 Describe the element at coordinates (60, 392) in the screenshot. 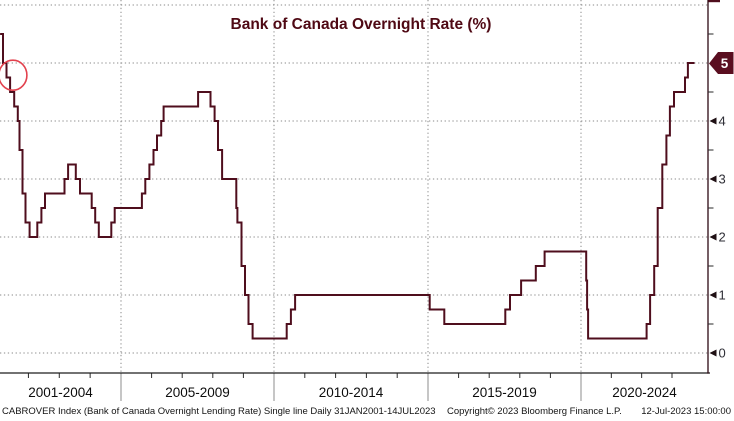

I see `x-axis-label: 2001-2004` at that location.